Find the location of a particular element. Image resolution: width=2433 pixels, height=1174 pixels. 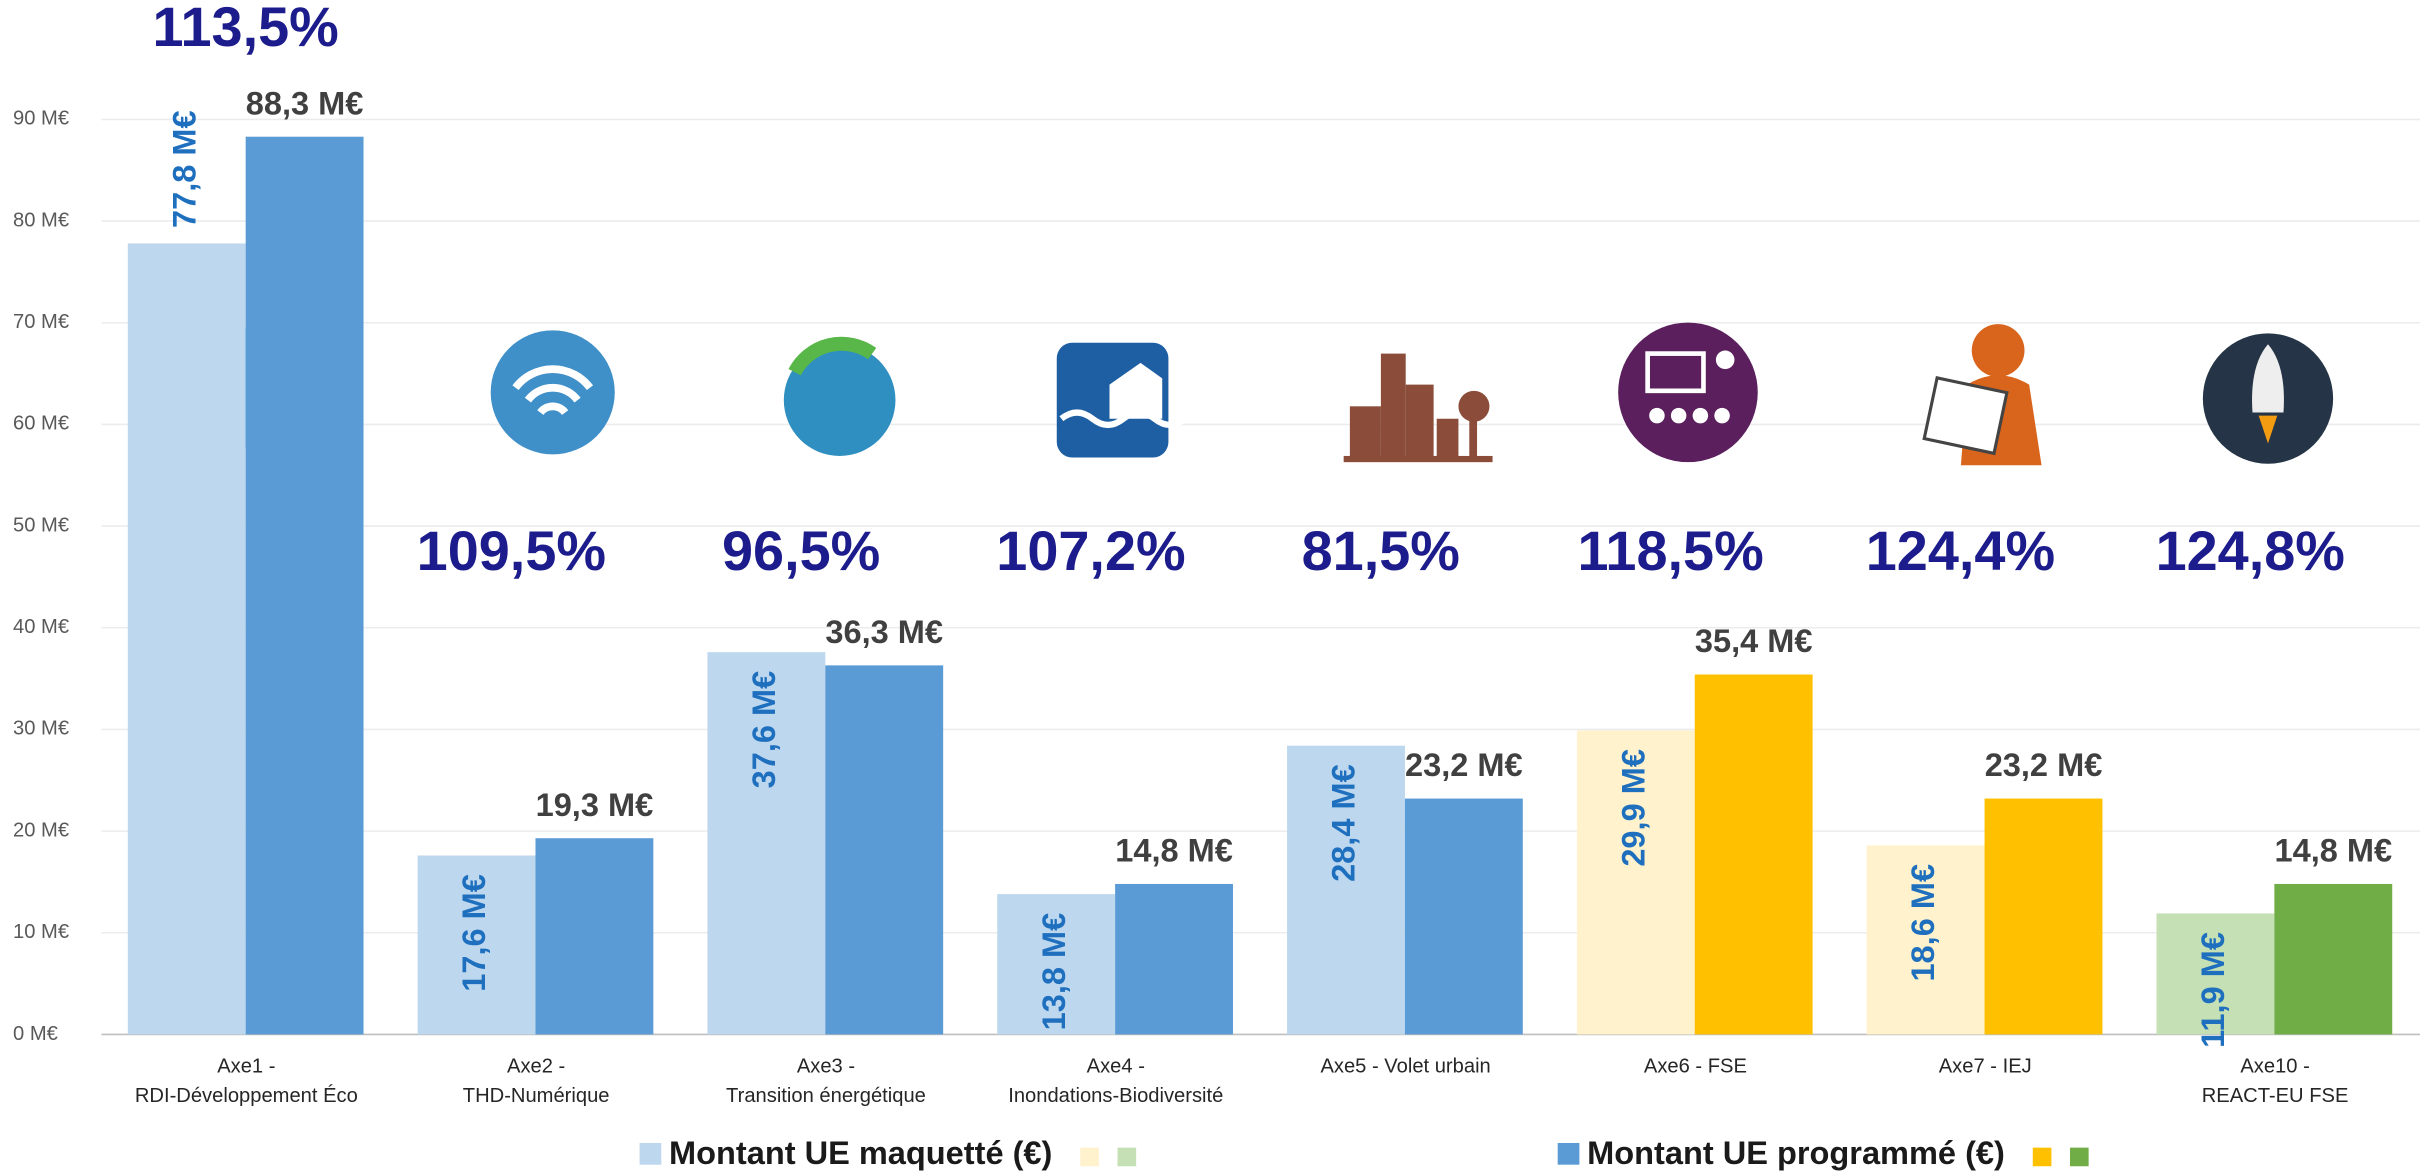

y-tick-label: 70 M€ is located at coordinates (41, 322).